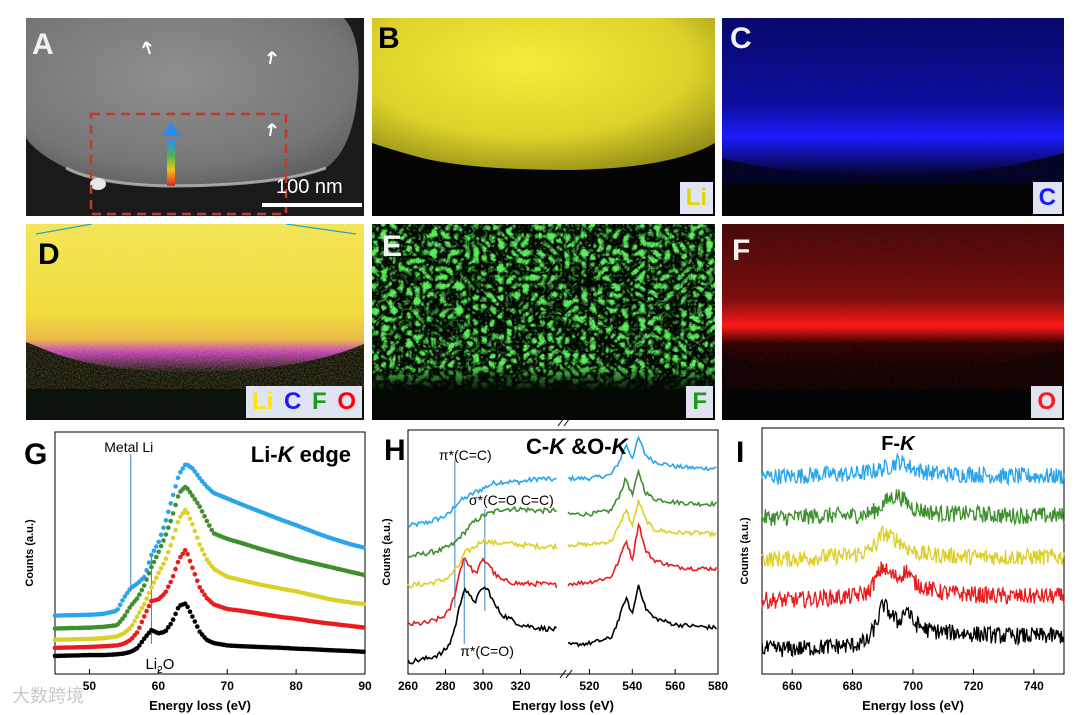 The width and height of the screenshot is (1080, 715). I want to click on gradient-arrow, so click(171, 163).